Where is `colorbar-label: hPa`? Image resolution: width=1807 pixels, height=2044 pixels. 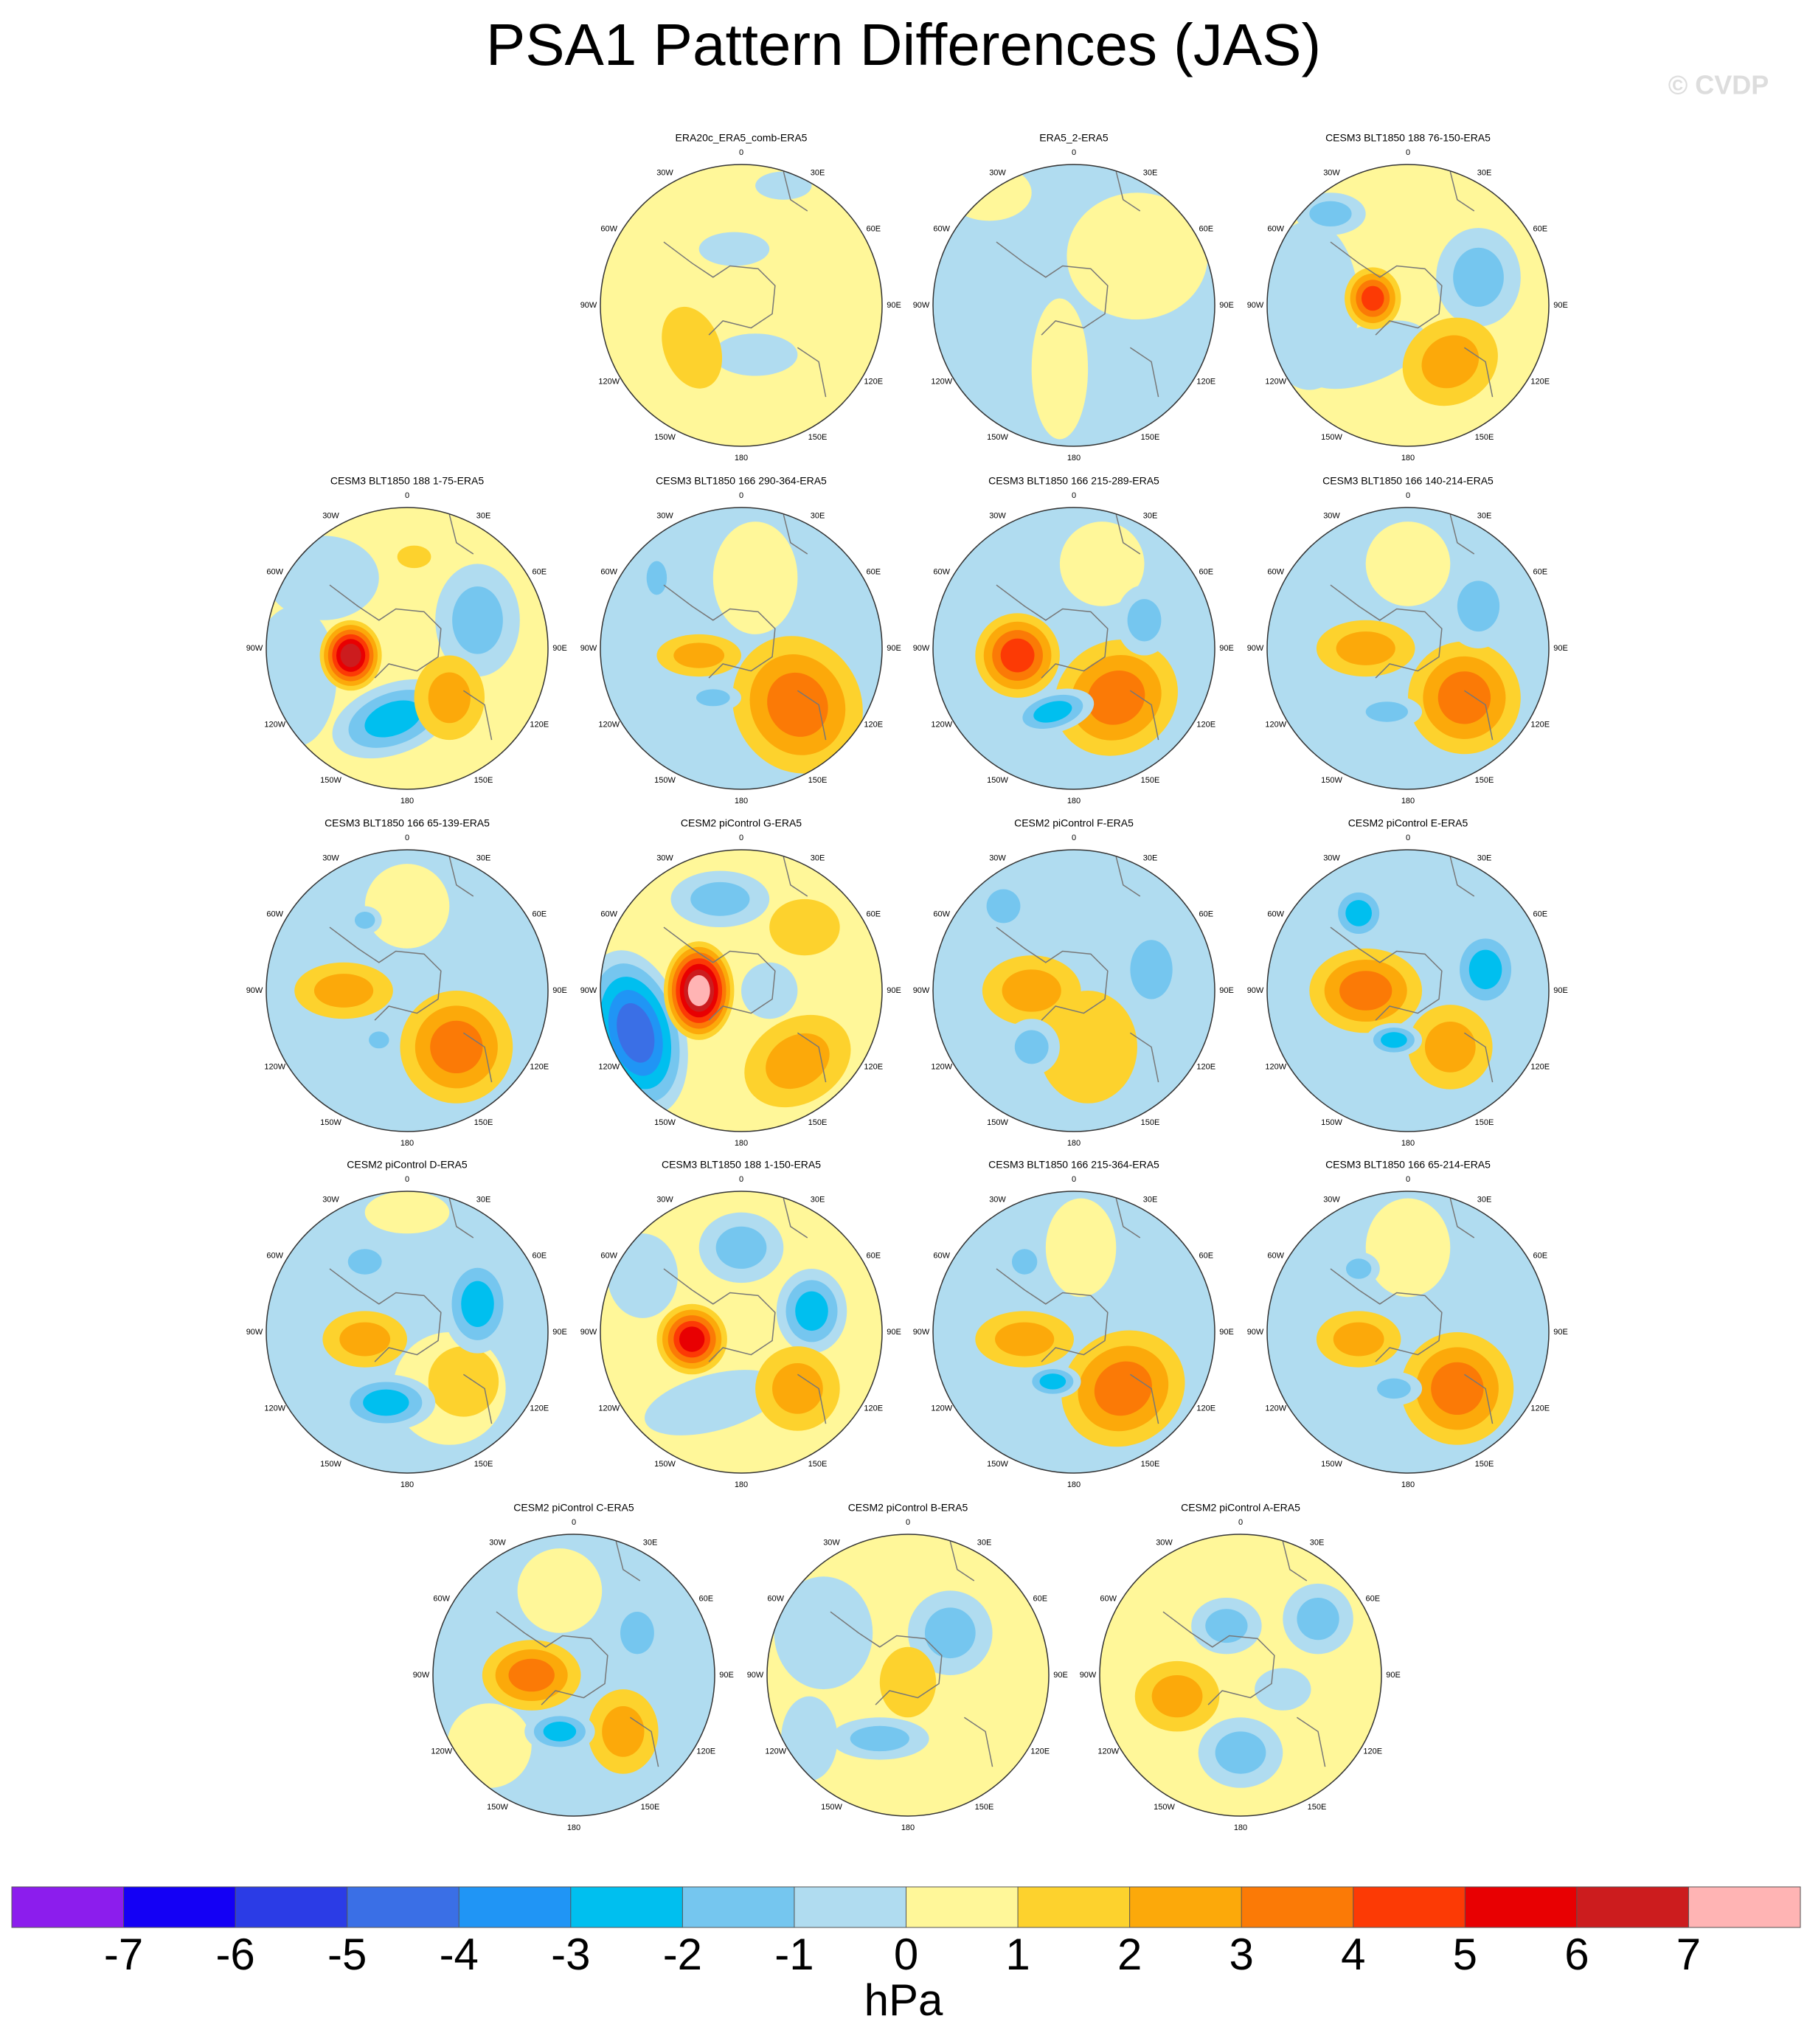 colorbar-label: hPa is located at coordinates (903, 2000).